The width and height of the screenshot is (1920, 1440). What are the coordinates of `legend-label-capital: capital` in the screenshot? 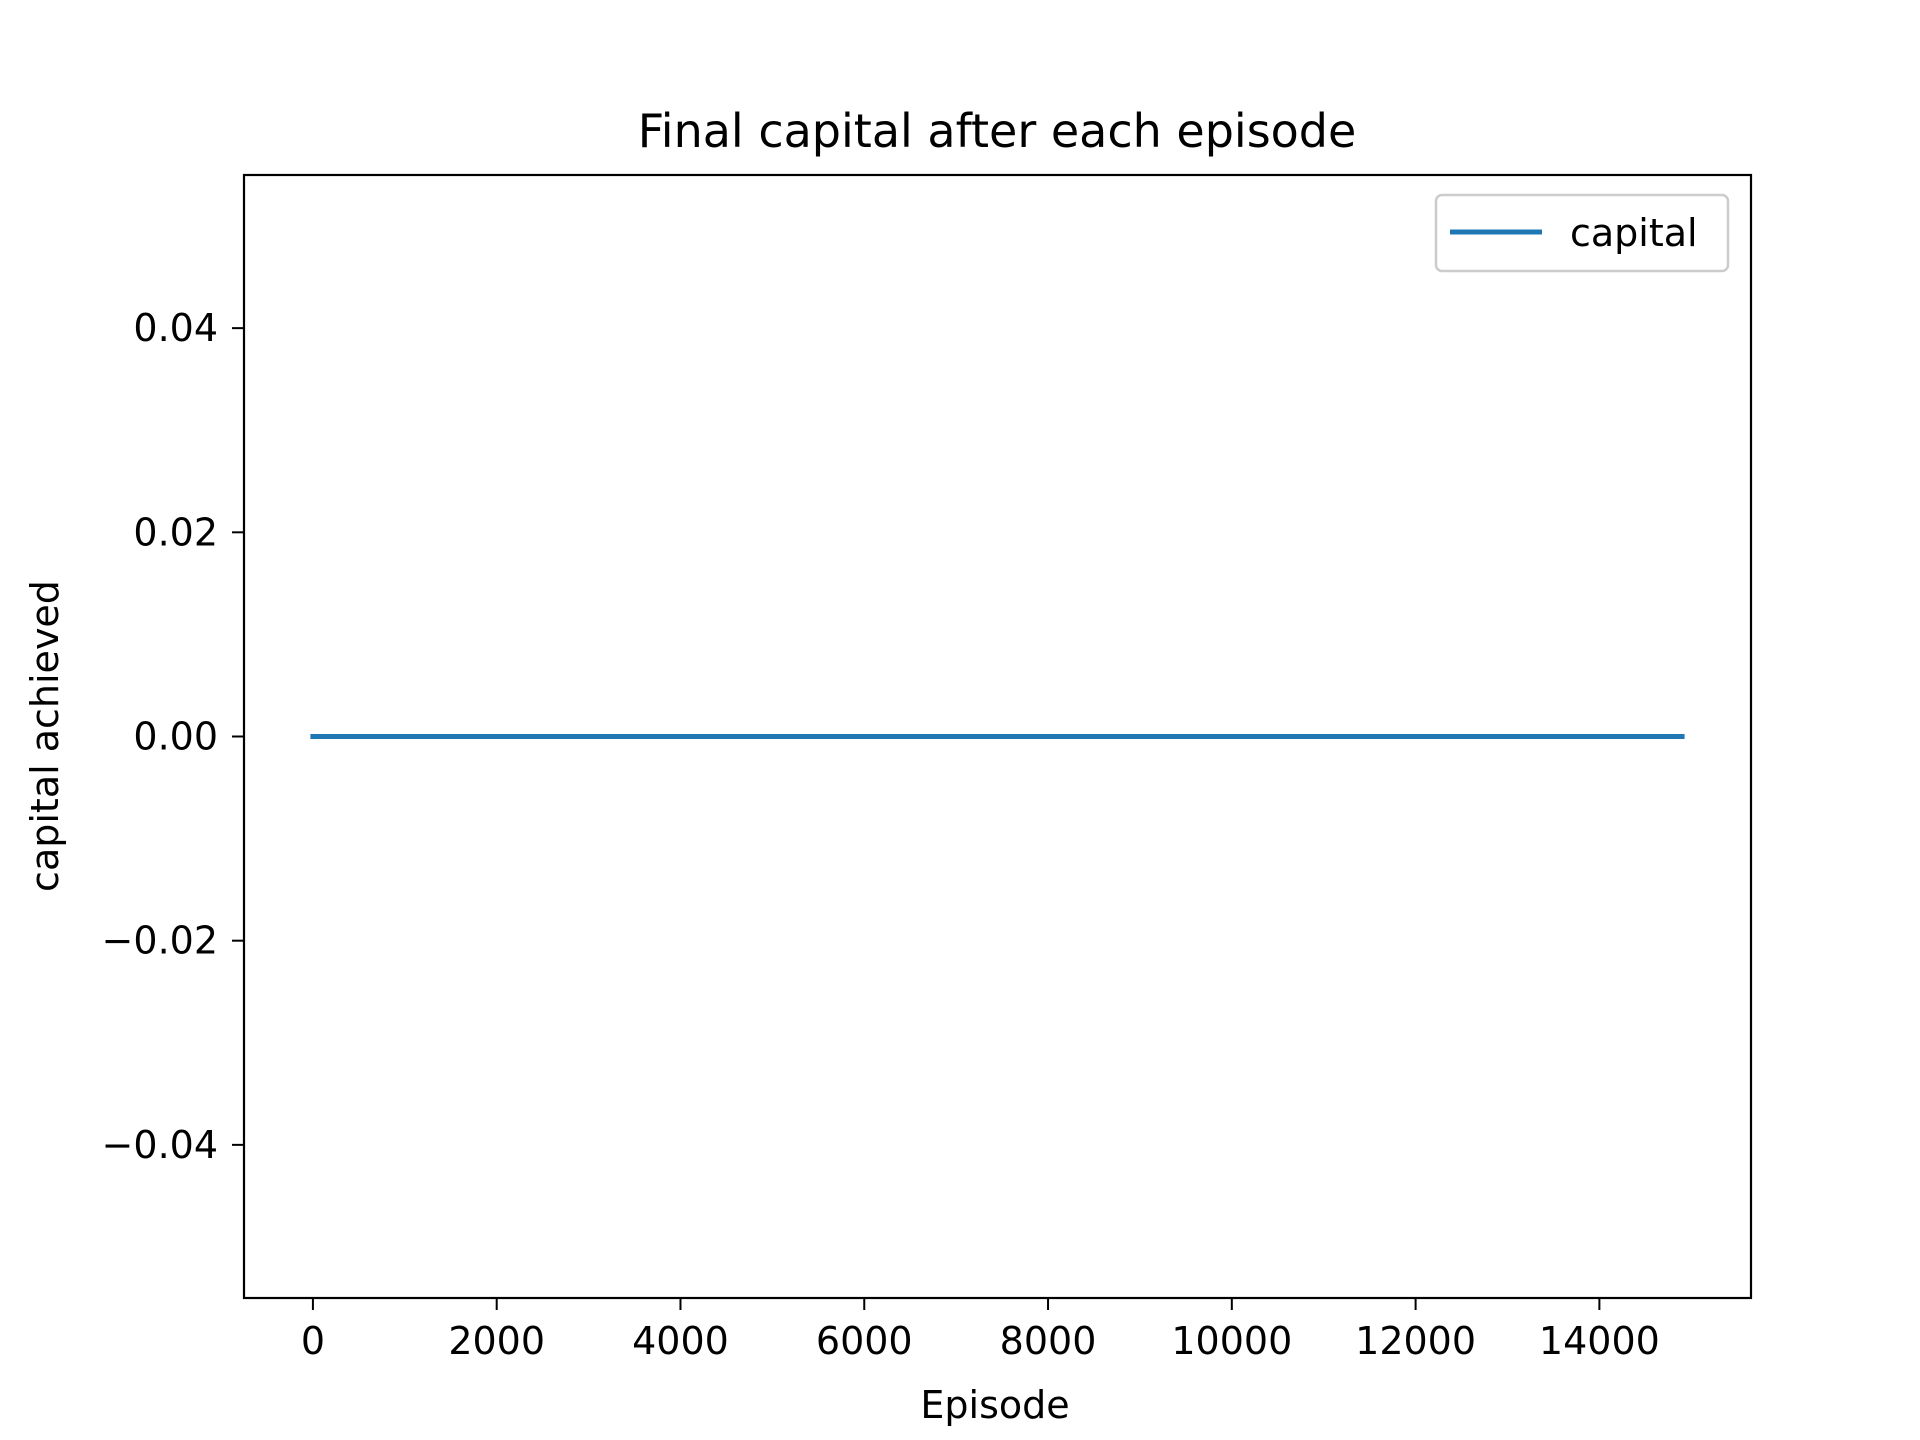 It's located at (1634, 233).